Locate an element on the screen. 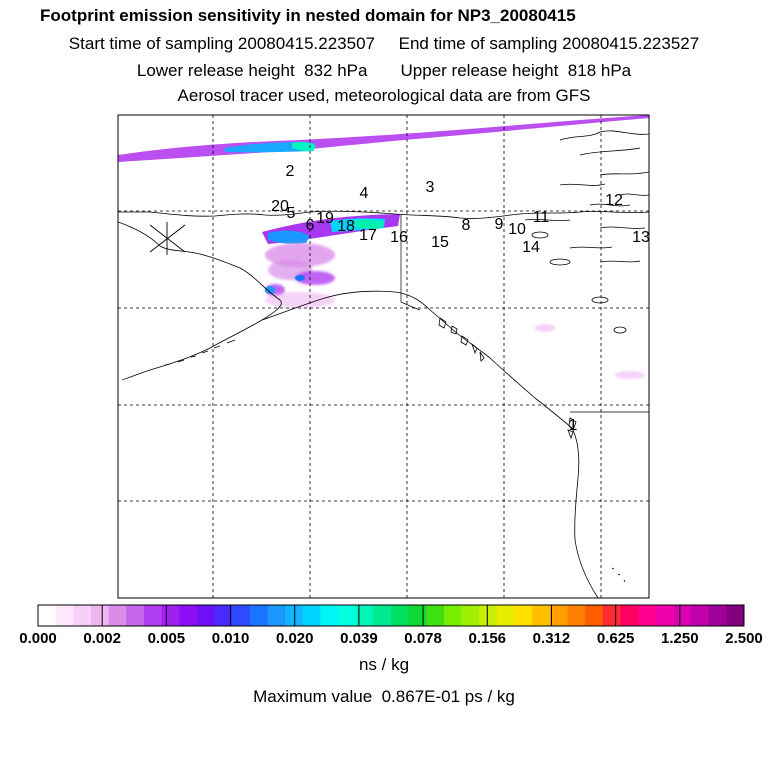 This screenshot has width=768, height=768. colorbar-tick-label: 1.250 is located at coordinates (680, 638).